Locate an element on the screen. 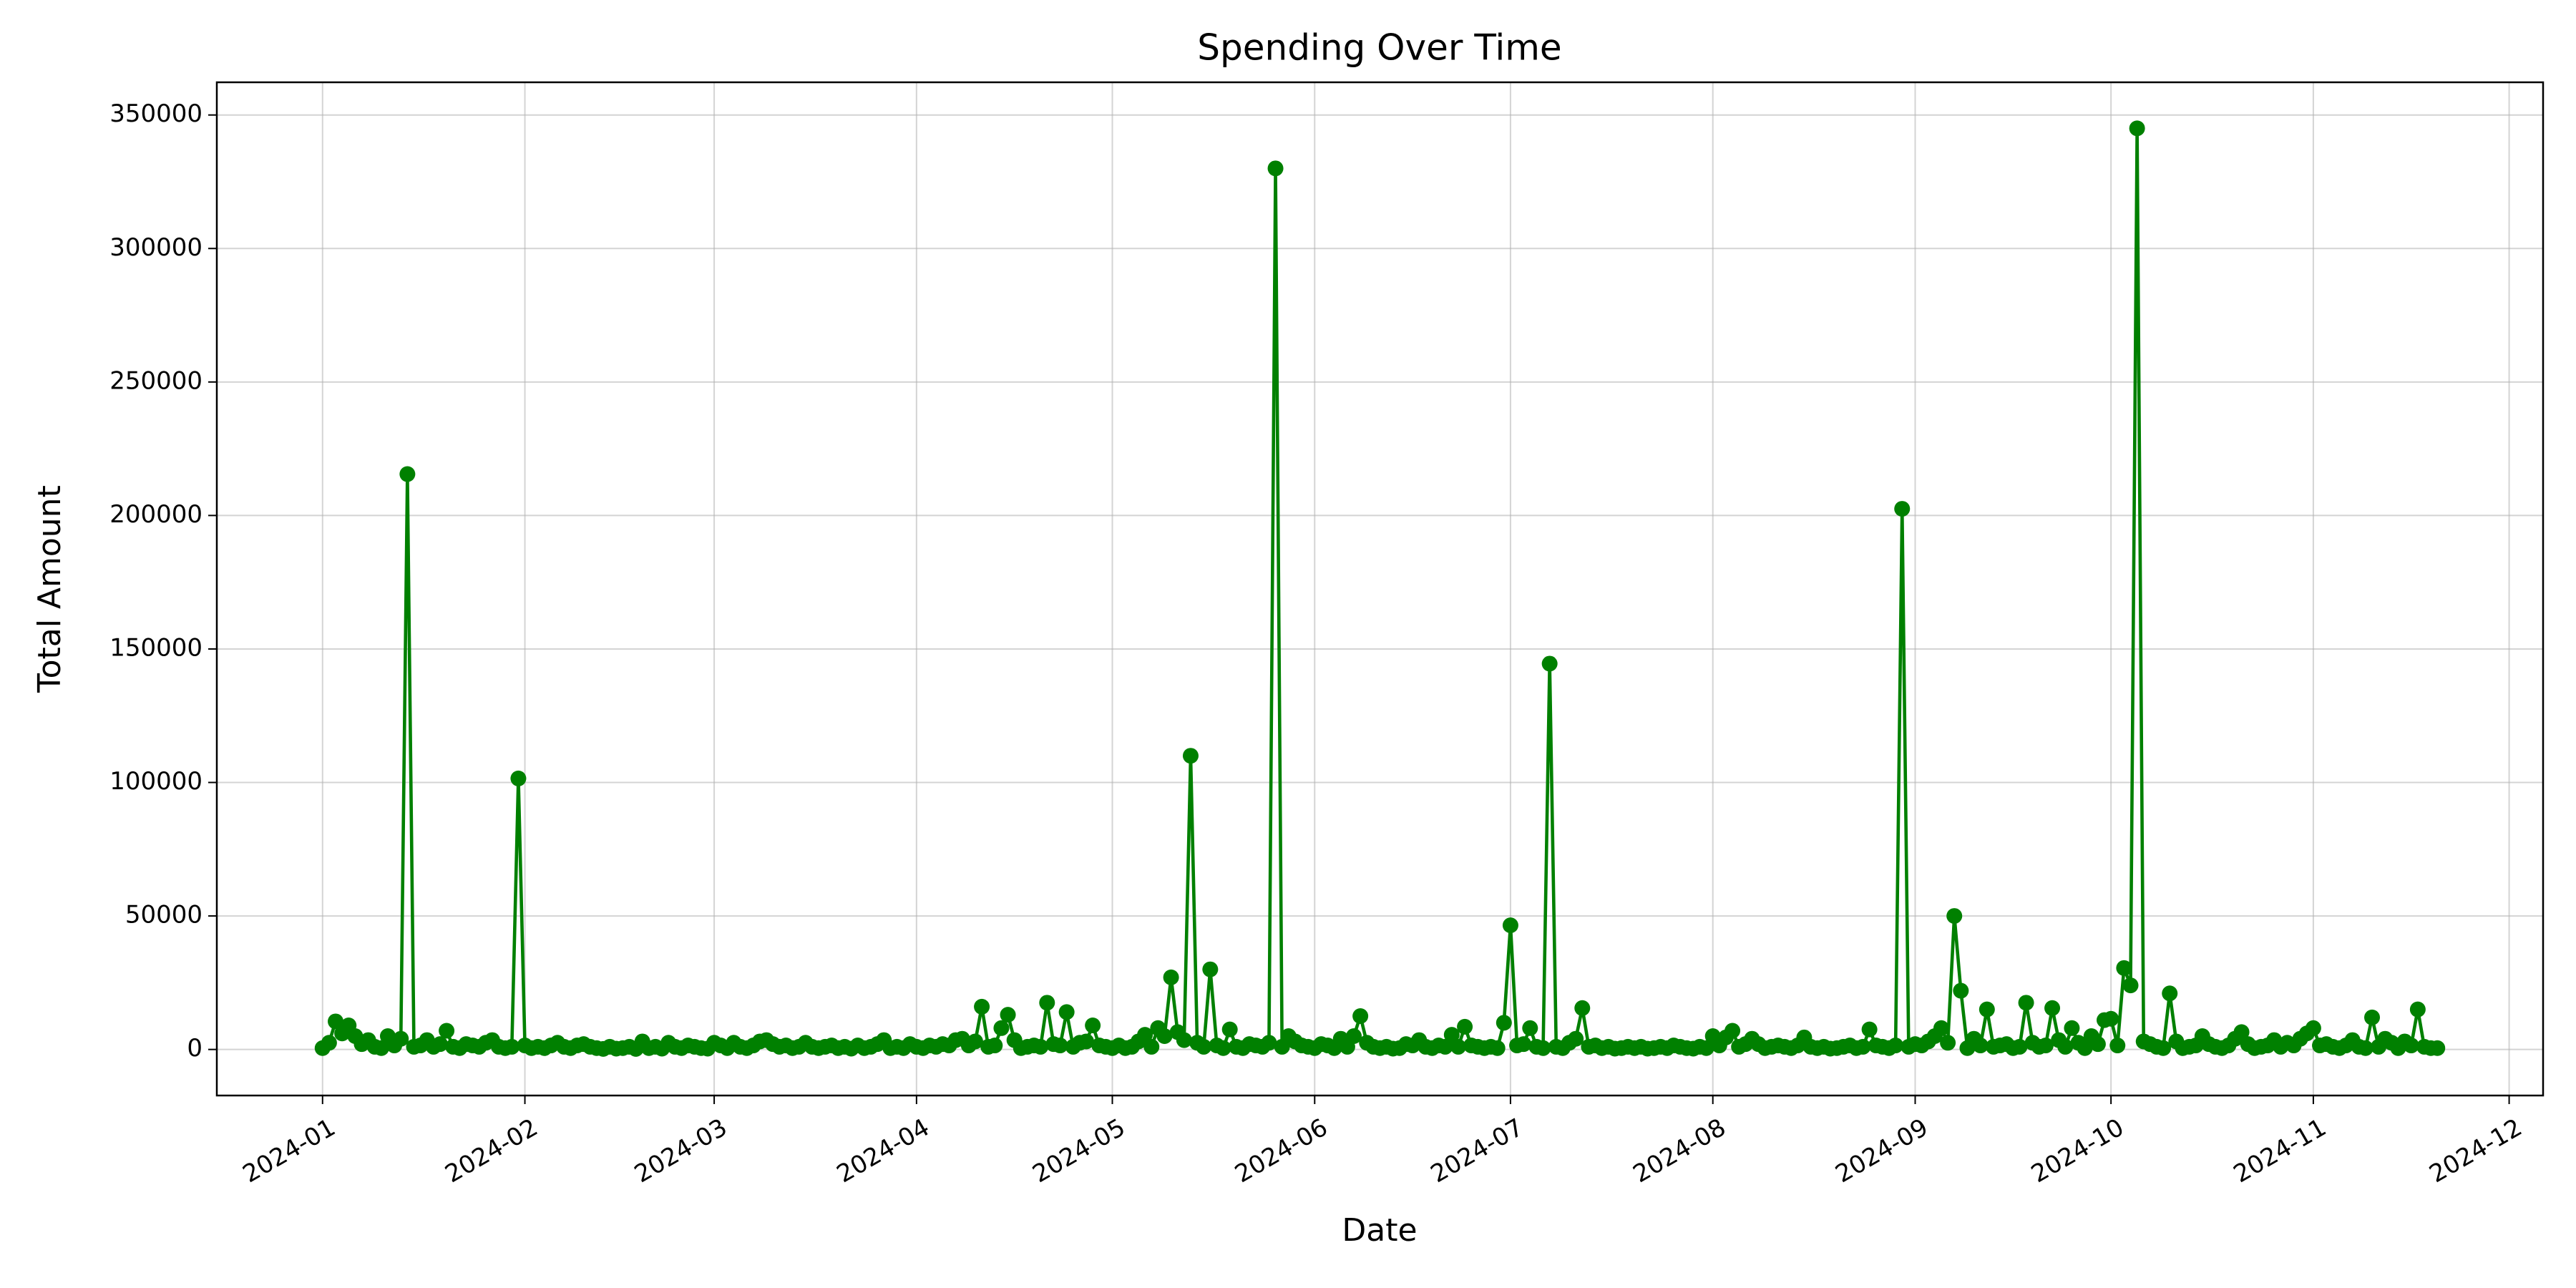  y-tick-label: 350000 is located at coordinates (156, 113).